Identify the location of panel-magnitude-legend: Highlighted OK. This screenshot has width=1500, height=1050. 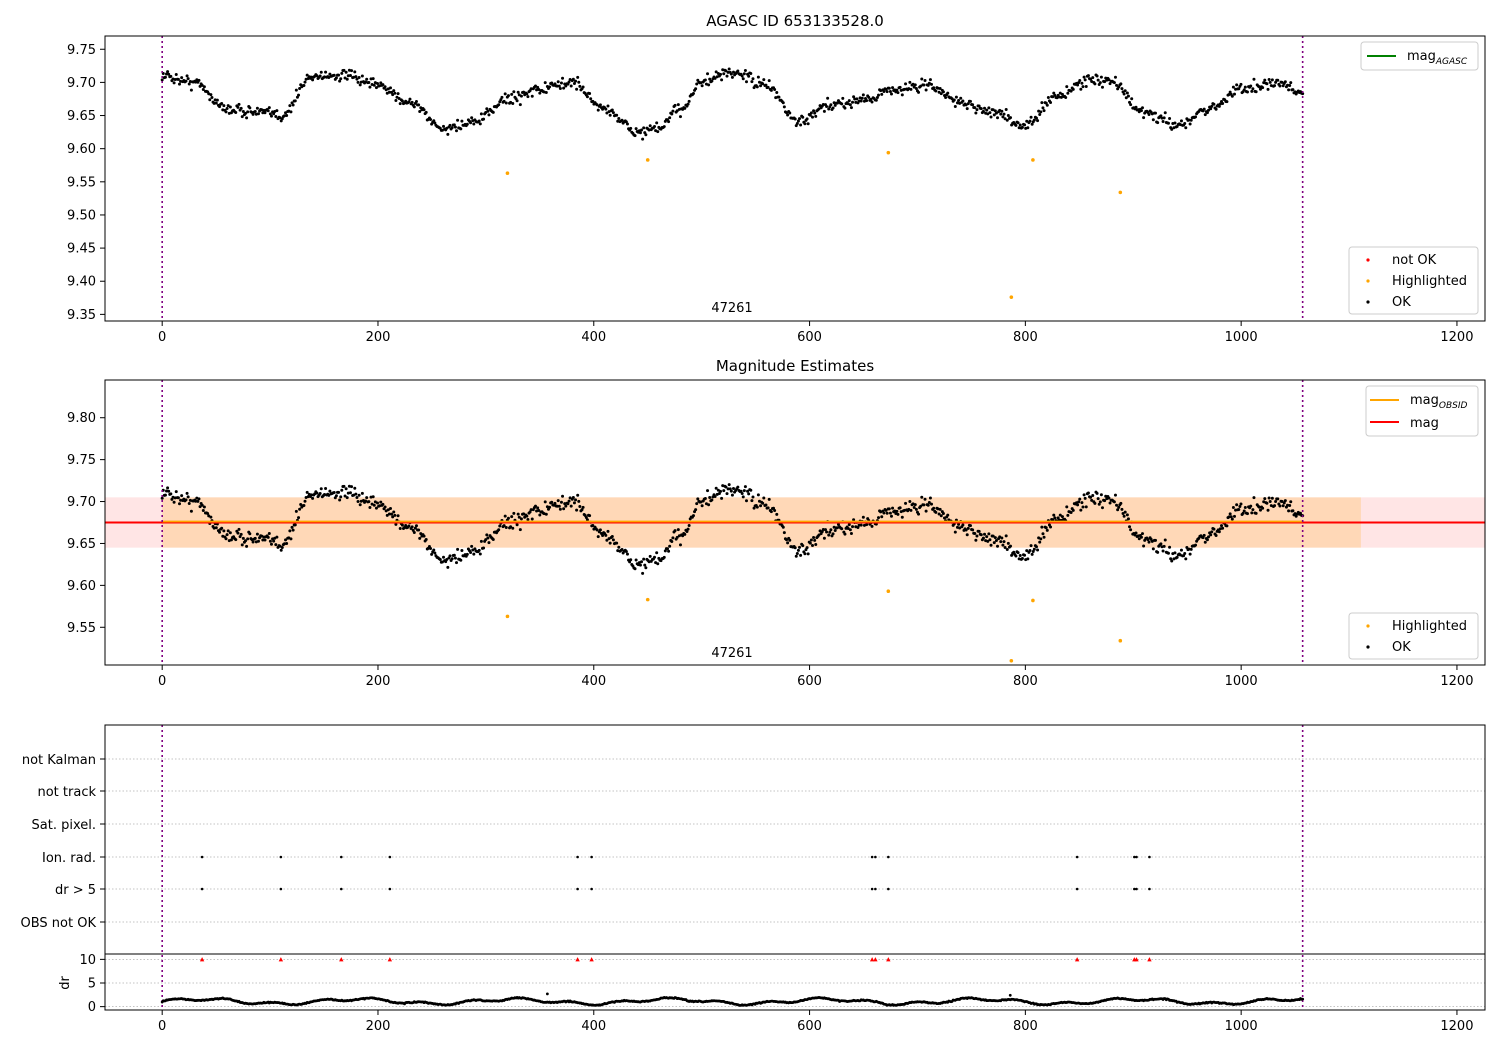
(1413, 636).